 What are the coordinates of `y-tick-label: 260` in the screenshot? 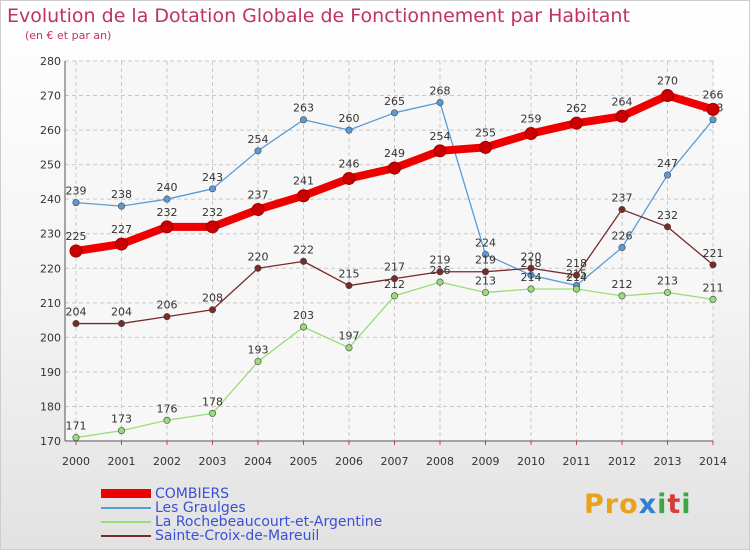 It's located at (50, 130).